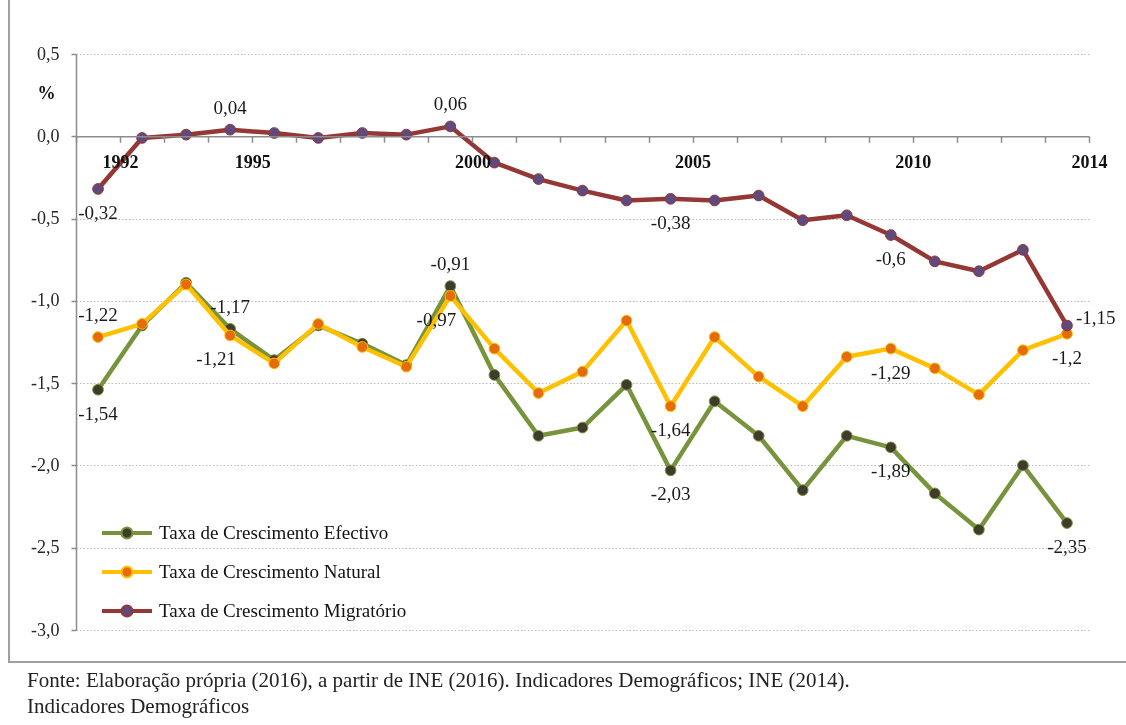 The width and height of the screenshot is (1126, 725). Describe the element at coordinates (670, 430) in the screenshot. I see `data-label: -1,64` at that location.